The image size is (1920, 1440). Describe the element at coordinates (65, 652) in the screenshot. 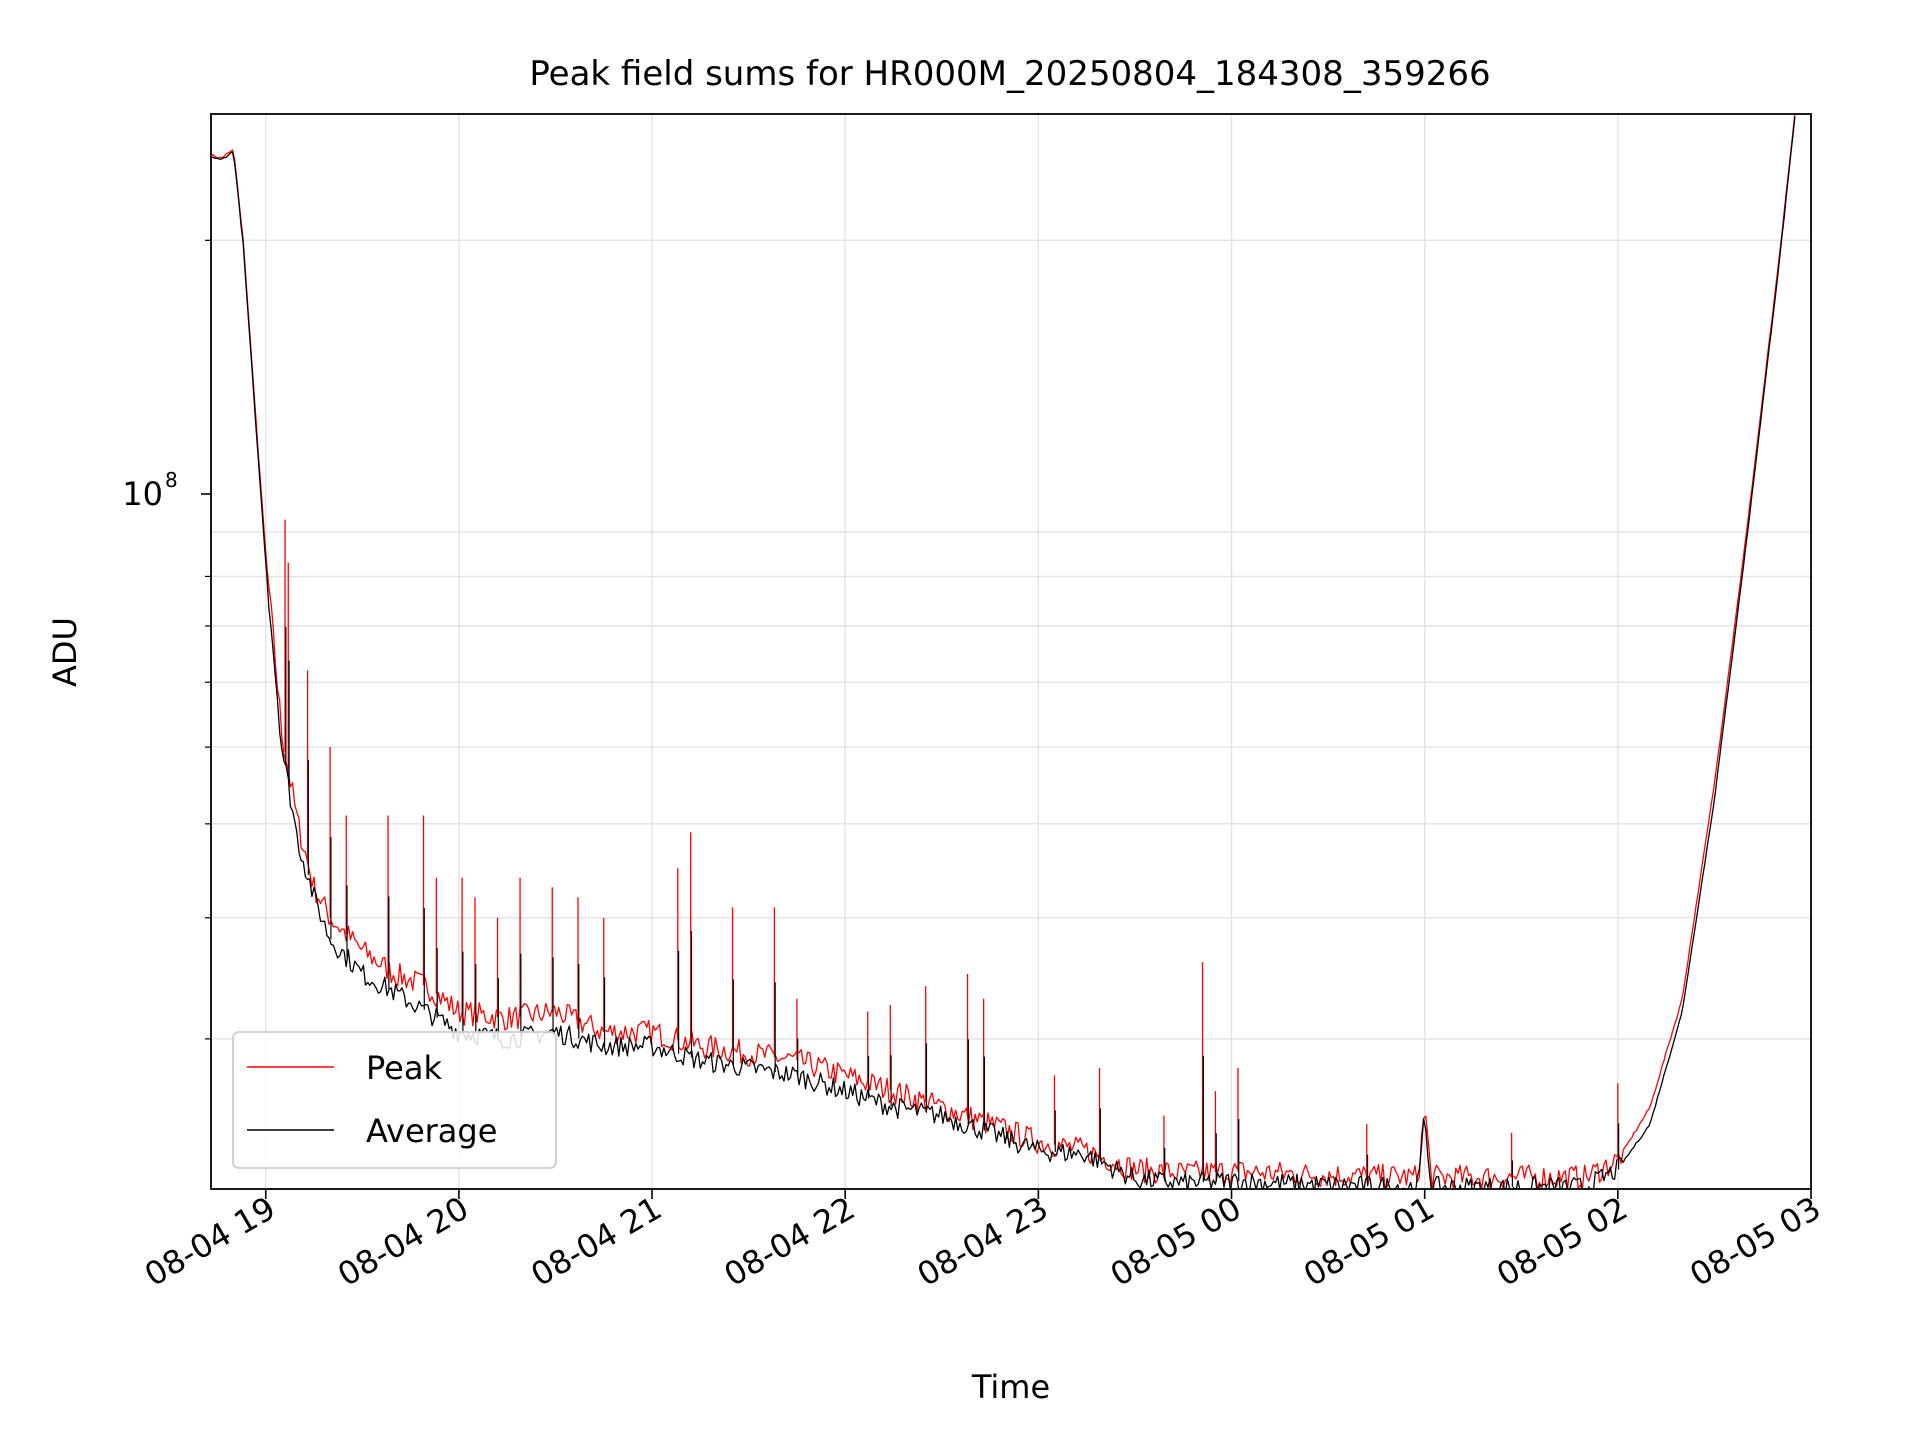

I see `y-axis-label: ADU` at that location.